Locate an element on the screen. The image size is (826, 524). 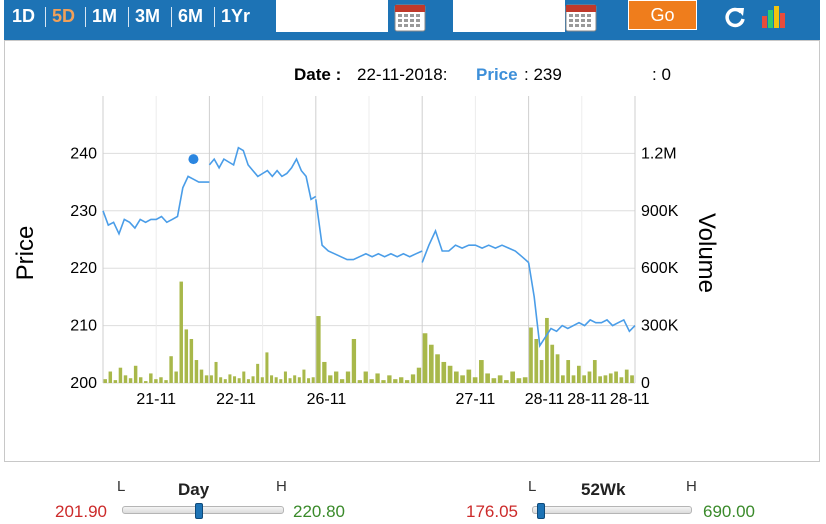
week52-high-marker: H is located at coordinates (691, 486).